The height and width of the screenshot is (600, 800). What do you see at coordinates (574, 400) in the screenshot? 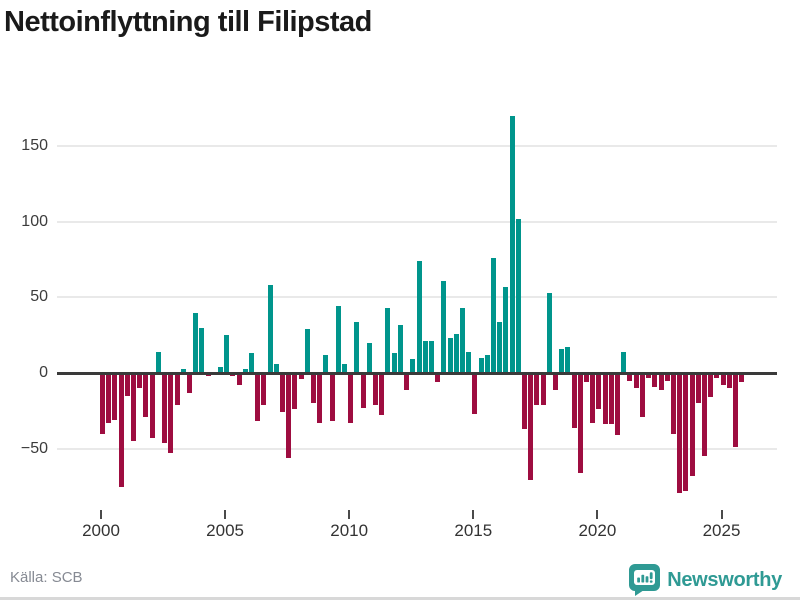
I see `bar-2019Q1` at bounding box center [574, 400].